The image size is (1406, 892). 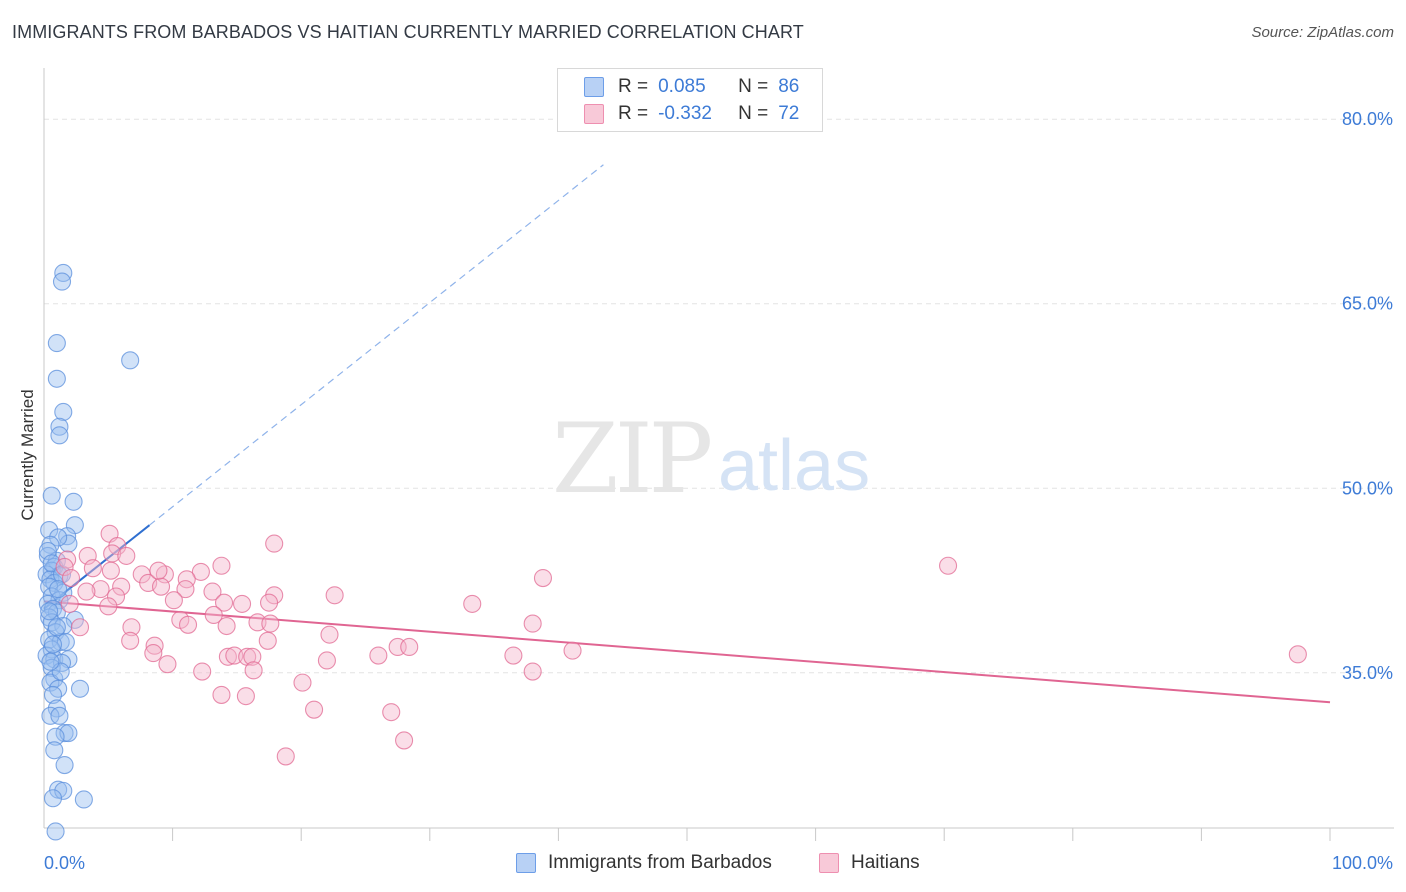 I want to click on x-tick-label: 100.0%, so click(x=1362, y=863).